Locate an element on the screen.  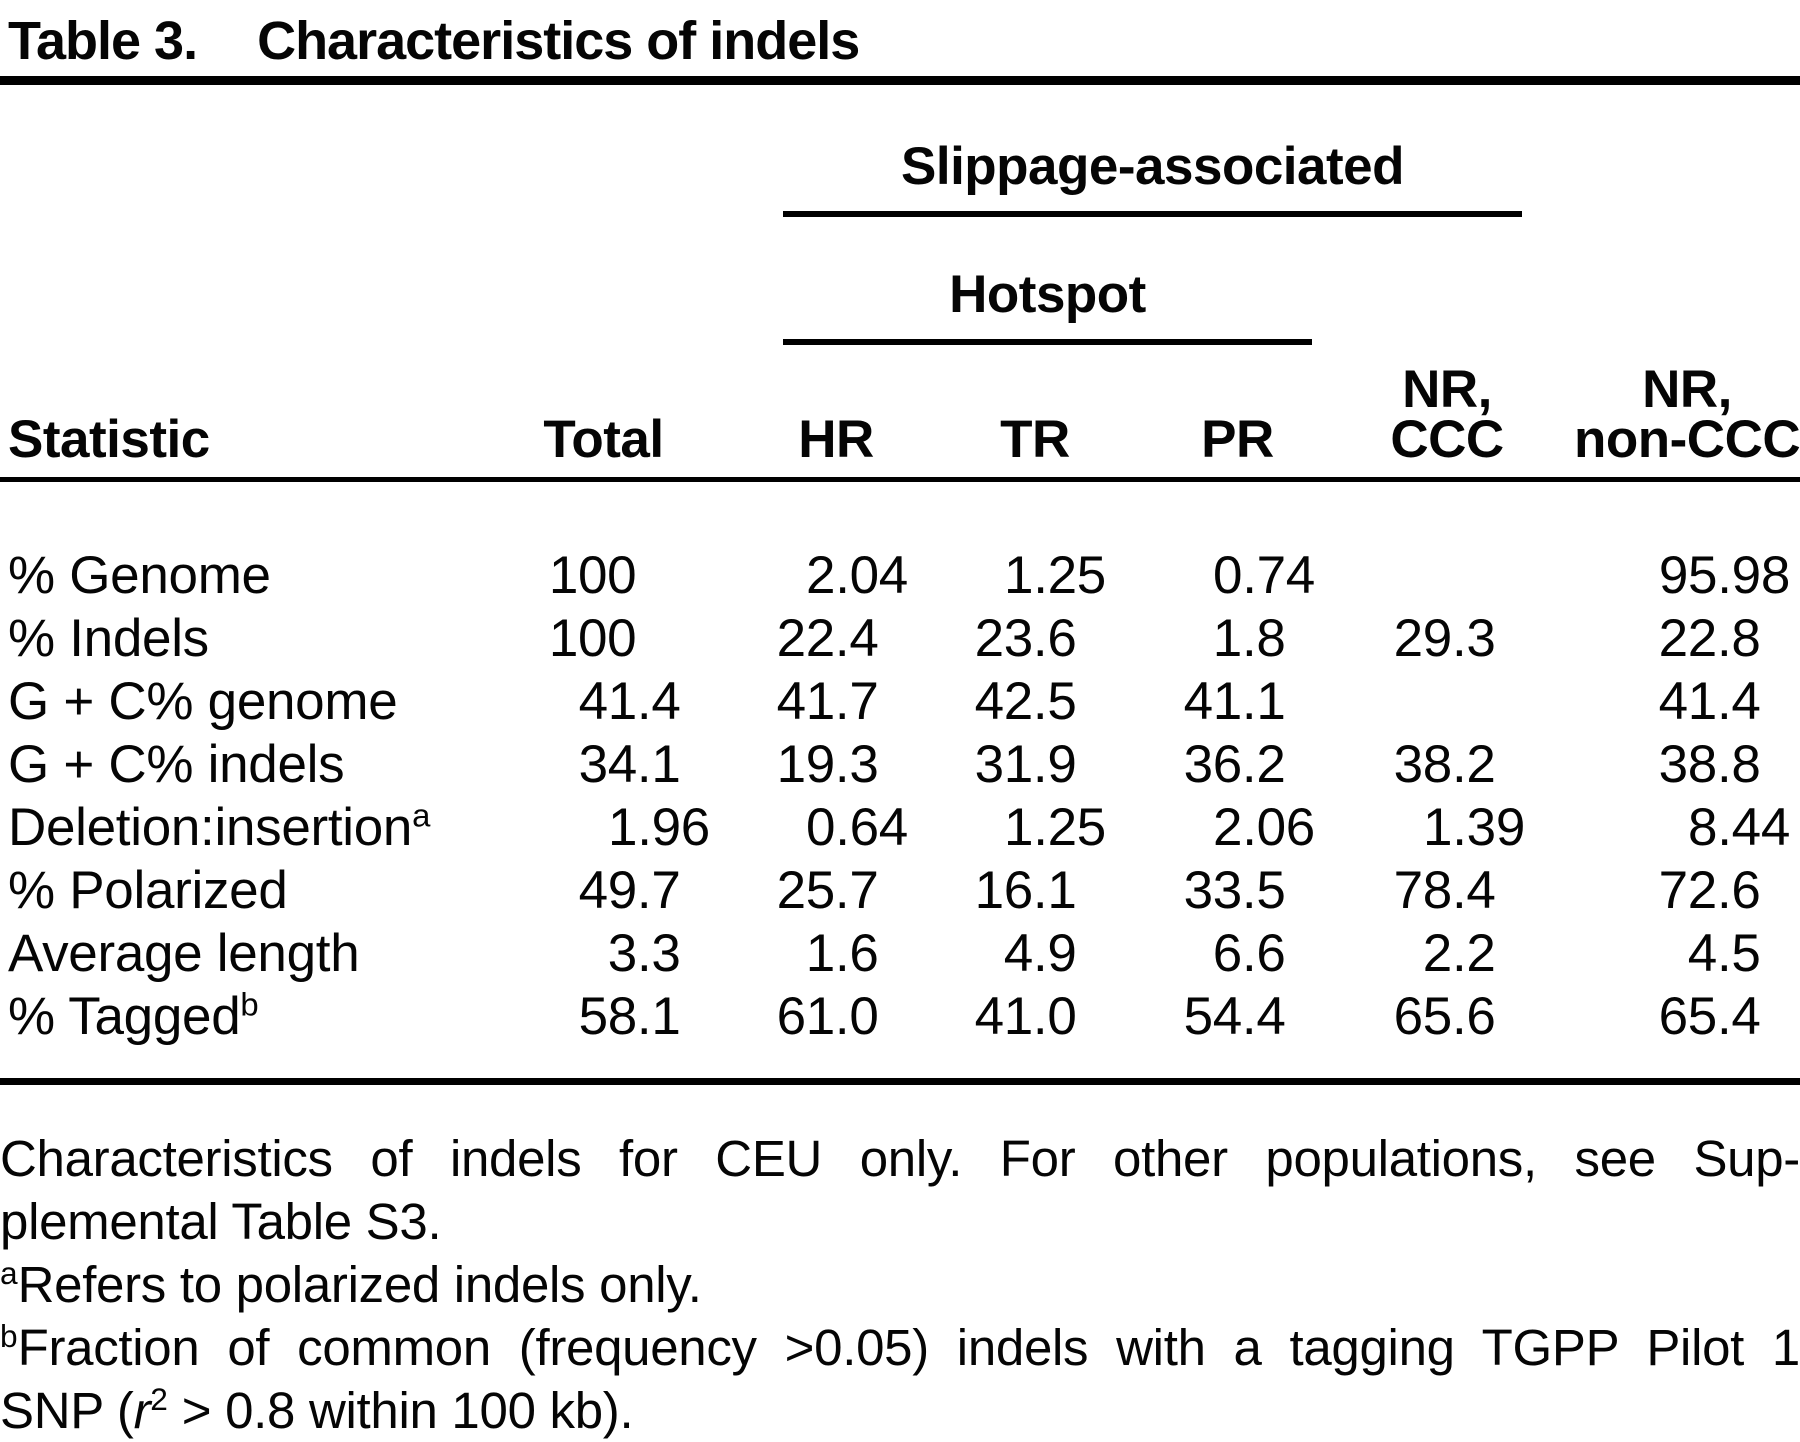
statistic-label: Average length is located at coordinates (184, 953).